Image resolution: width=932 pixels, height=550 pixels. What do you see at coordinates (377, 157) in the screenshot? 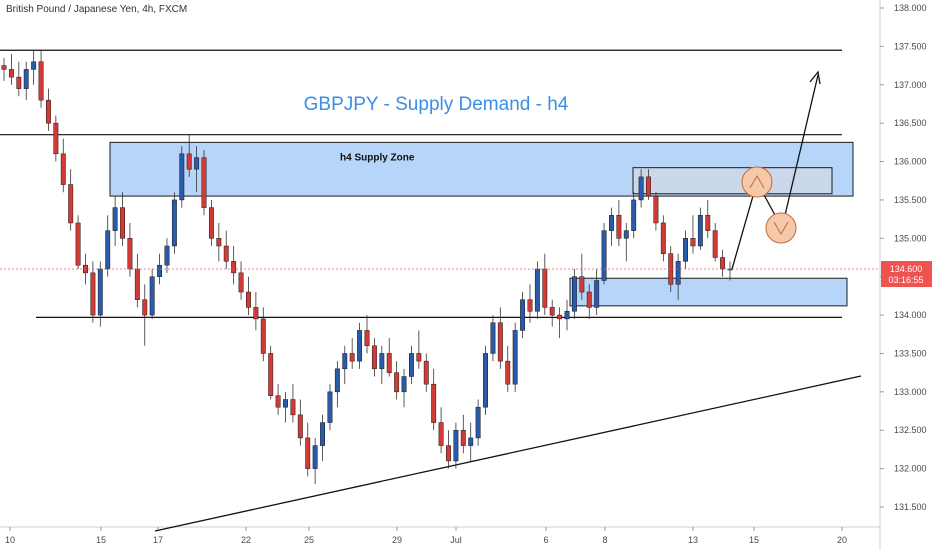
I see `supply-zone-label: h4 Supply Zone` at bounding box center [377, 157].